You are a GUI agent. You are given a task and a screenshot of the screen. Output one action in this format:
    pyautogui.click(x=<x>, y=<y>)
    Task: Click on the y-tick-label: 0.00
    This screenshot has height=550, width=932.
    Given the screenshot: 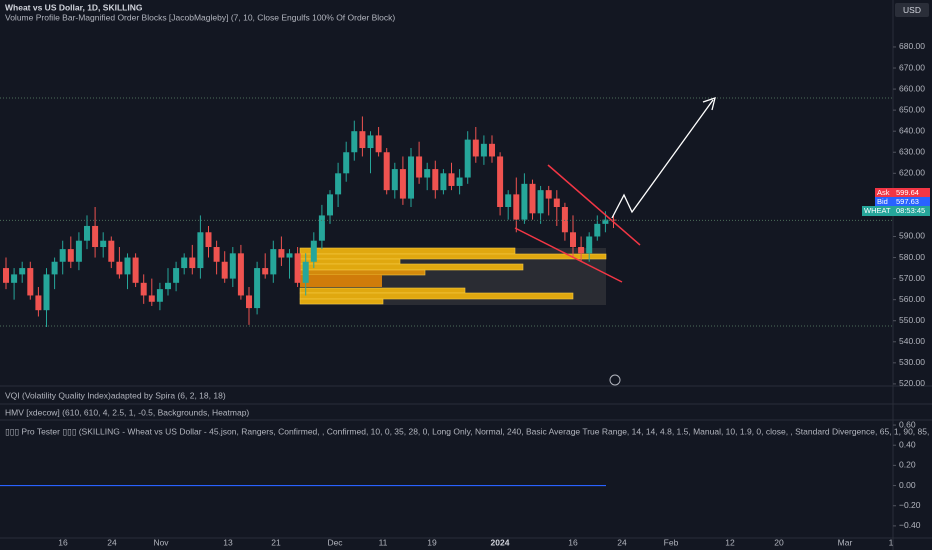 What is the action you would take?
    pyautogui.click(x=907, y=485)
    